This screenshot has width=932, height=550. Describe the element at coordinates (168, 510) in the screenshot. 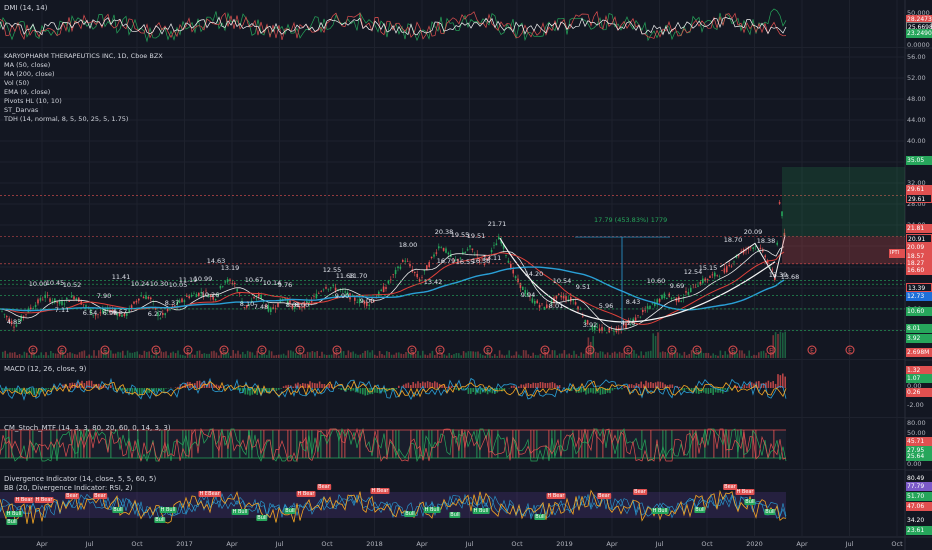

I see `divergence-tag-8: H Bull` at that location.